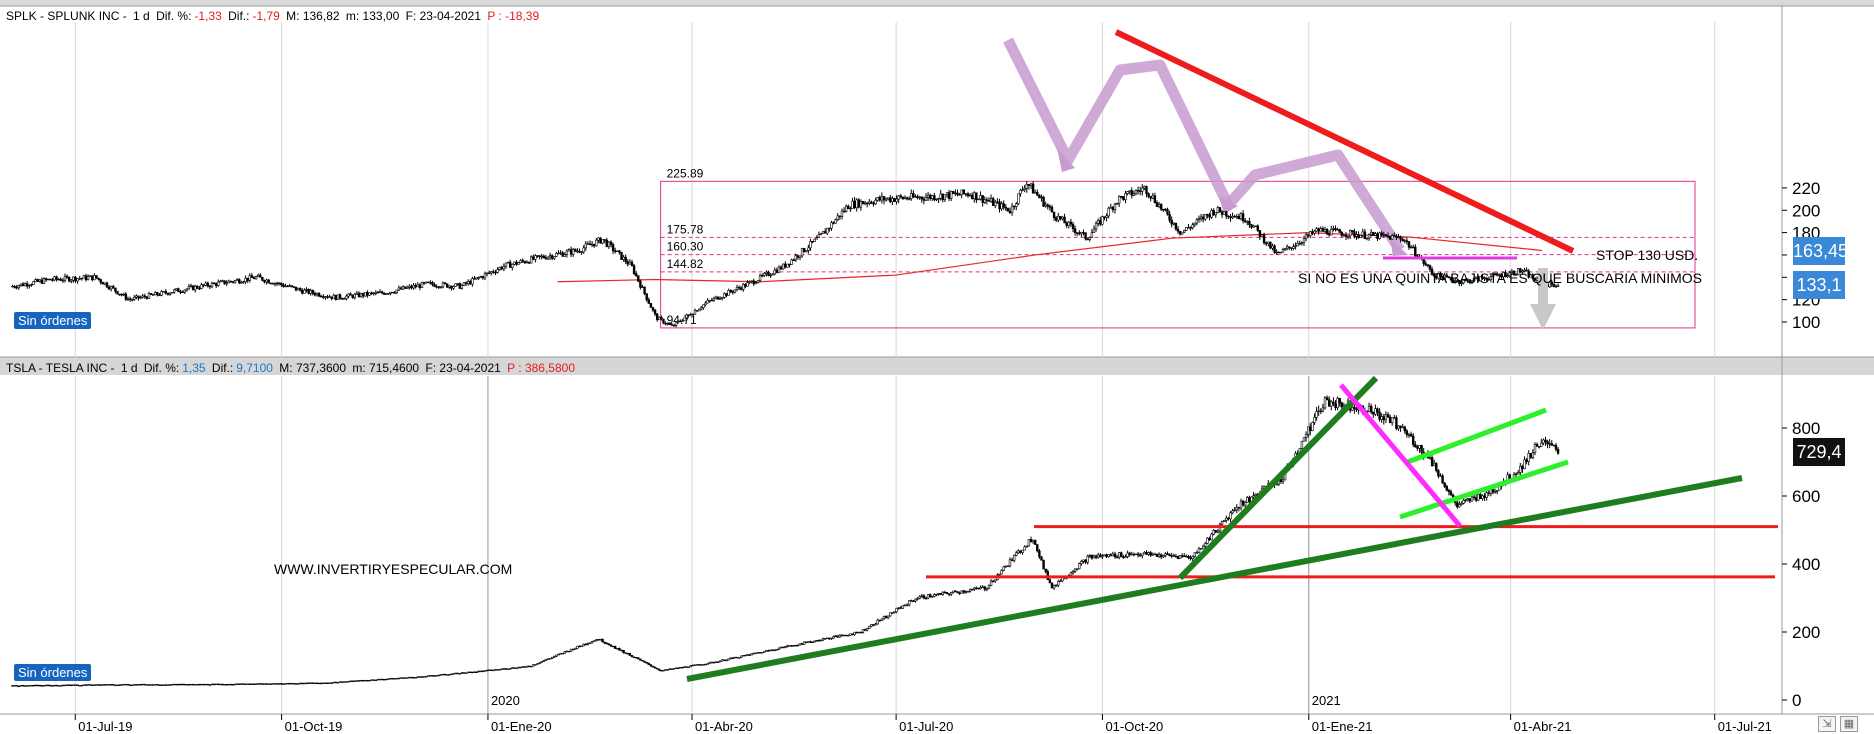 The image size is (1874, 734). What do you see at coordinates (53, 320) in the screenshot?
I see `splk-orders-button: Sin órdenes` at bounding box center [53, 320].